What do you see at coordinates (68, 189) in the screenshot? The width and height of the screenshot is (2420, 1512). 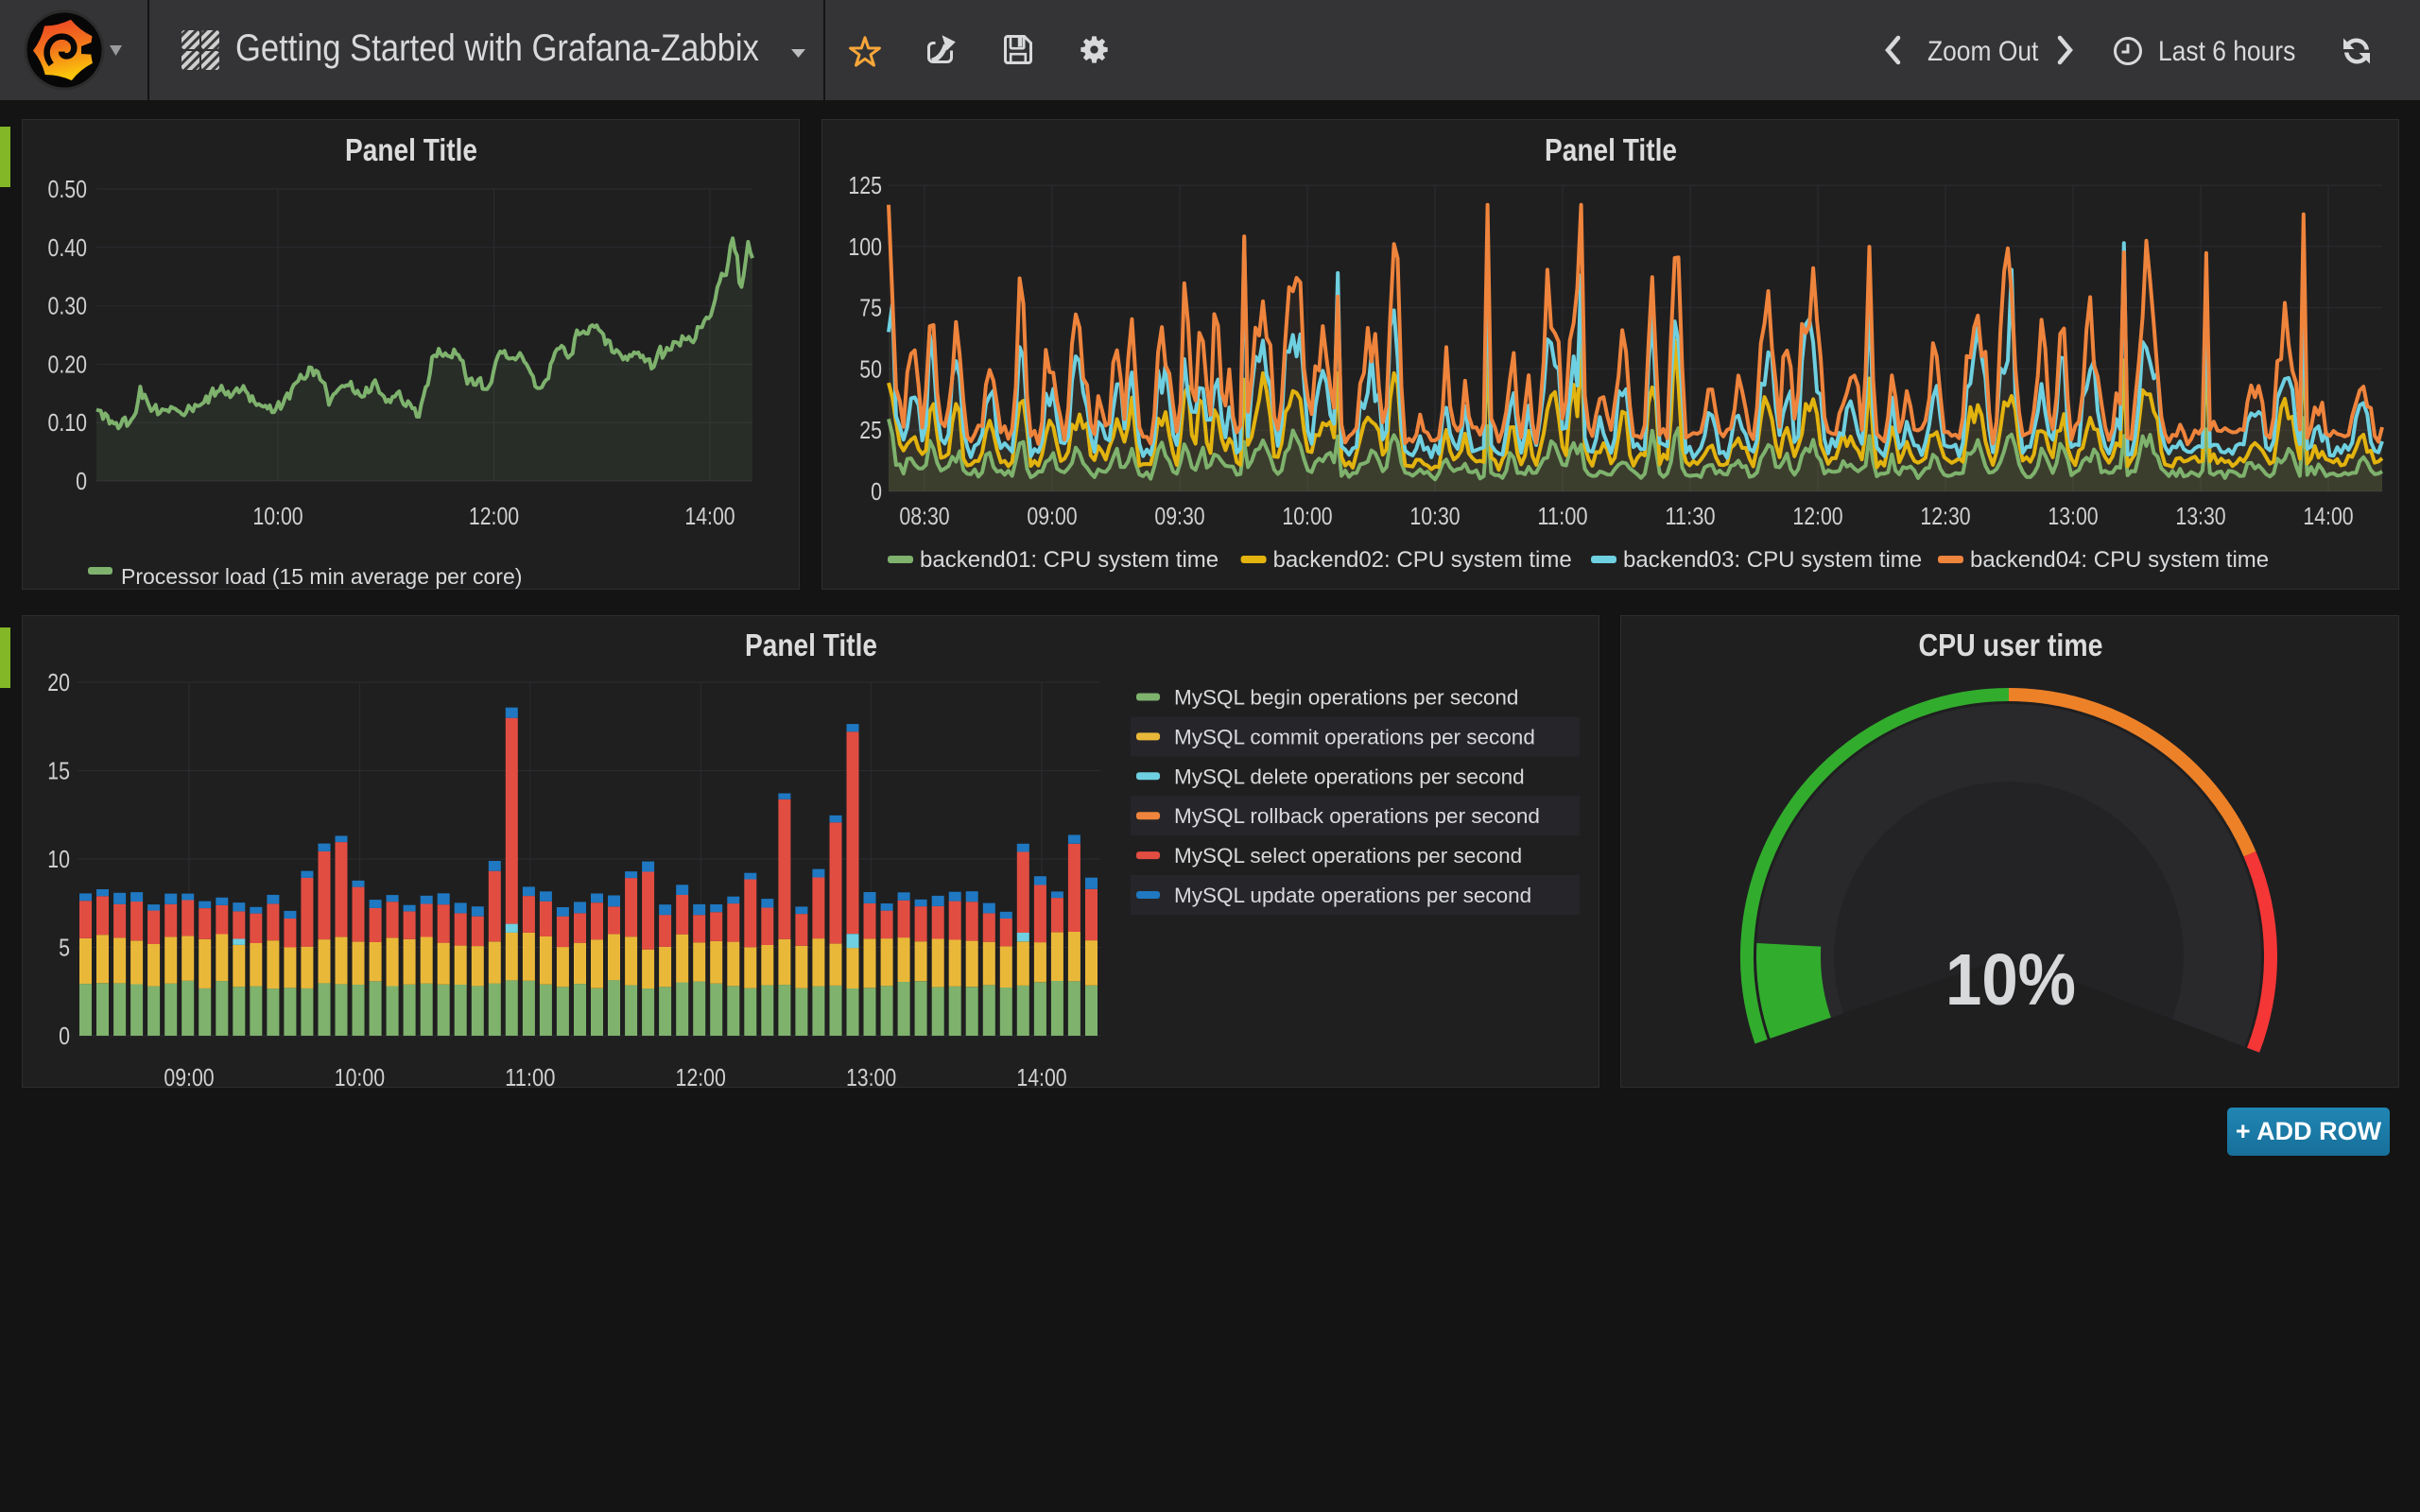 I see `svg-text: 0.50` at bounding box center [68, 189].